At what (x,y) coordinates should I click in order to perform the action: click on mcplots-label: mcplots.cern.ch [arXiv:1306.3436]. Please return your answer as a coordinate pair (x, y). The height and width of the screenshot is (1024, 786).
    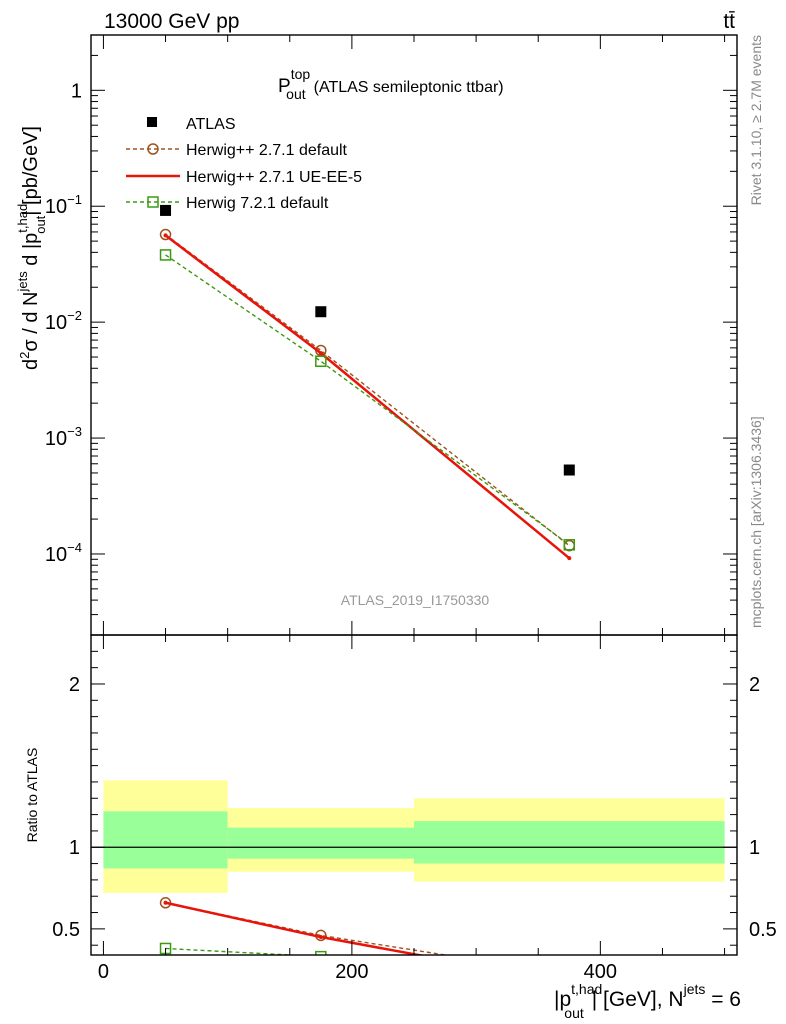
    Looking at the image, I should click on (756, 522).